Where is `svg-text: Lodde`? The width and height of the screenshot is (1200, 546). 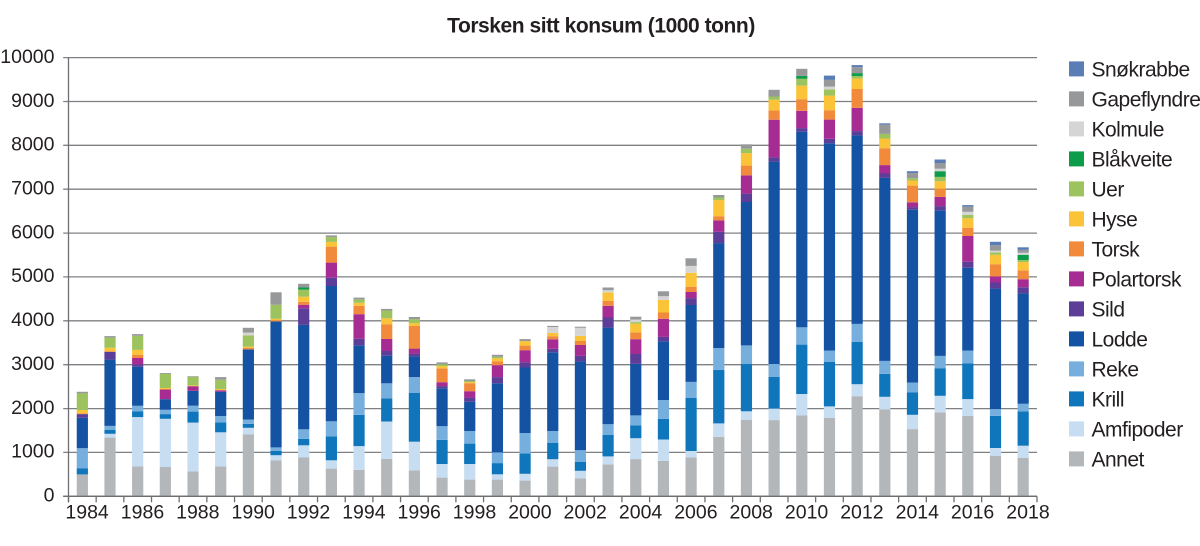 svg-text: Lodde is located at coordinates (1120, 339).